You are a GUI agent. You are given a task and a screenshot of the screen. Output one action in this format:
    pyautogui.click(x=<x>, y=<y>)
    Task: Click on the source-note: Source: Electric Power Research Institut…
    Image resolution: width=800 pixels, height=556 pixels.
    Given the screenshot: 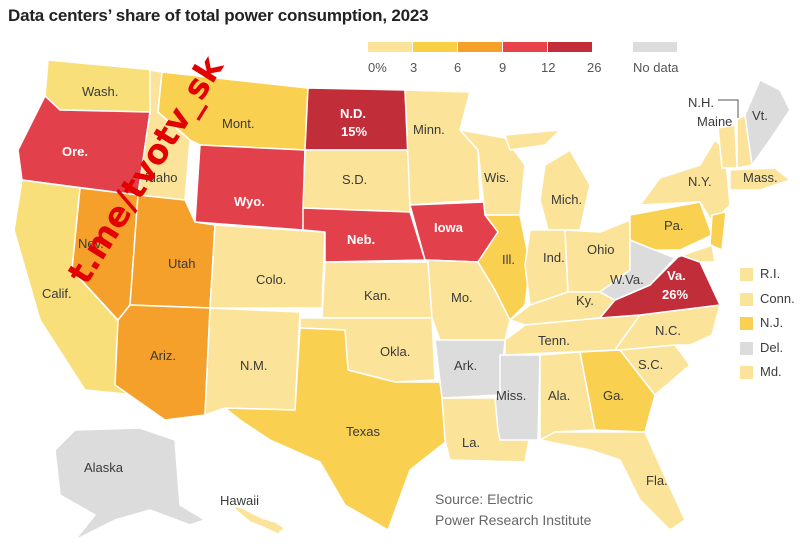 What is the action you would take?
    pyautogui.click(x=513, y=510)
    